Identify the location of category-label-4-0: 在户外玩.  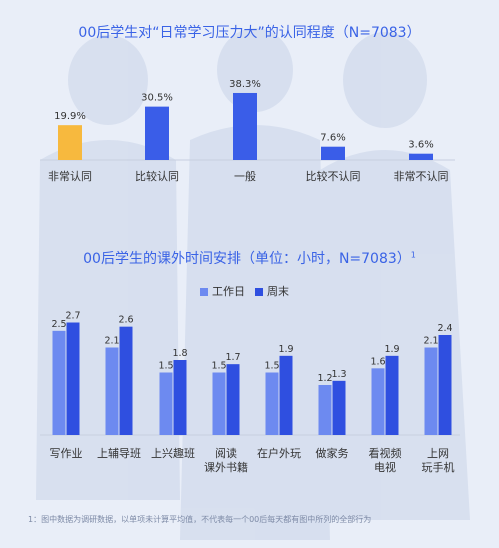
(279, 453).